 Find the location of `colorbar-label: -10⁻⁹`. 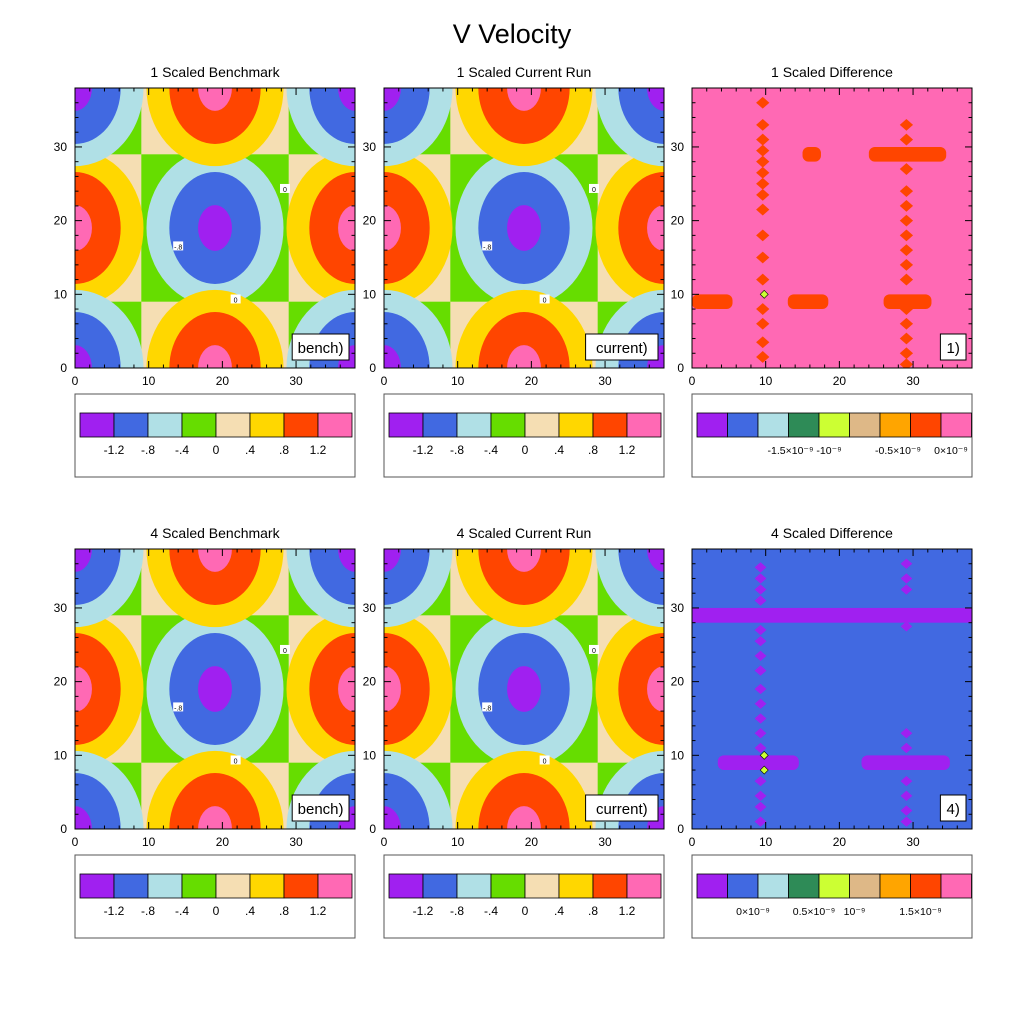

colorbar-label: -10⁻⁹ is located at coordinates (828, 451).